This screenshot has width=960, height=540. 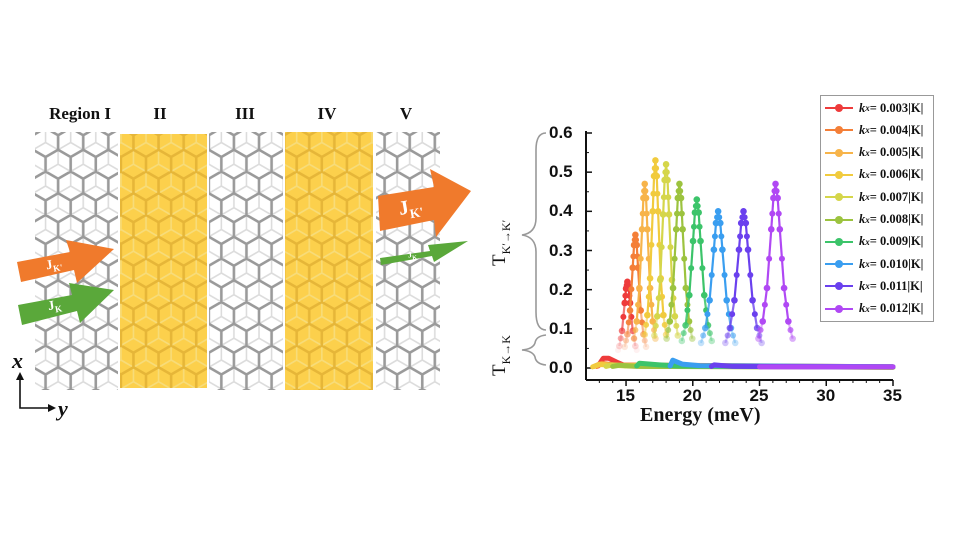 I want to click on series-0.010, so click(x=718, y=277).